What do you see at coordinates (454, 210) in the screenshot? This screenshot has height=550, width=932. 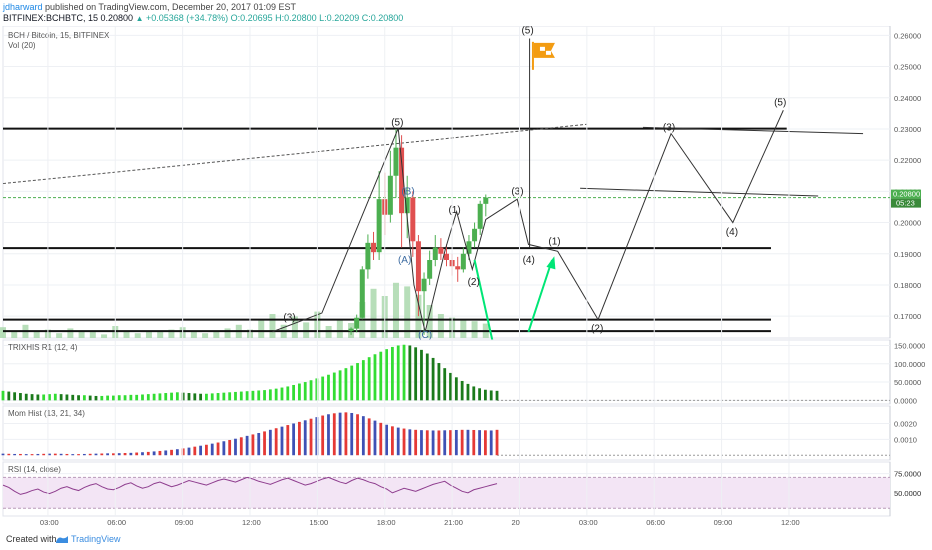 I see `wave-label: (1)` at bounding box center [454, 210].